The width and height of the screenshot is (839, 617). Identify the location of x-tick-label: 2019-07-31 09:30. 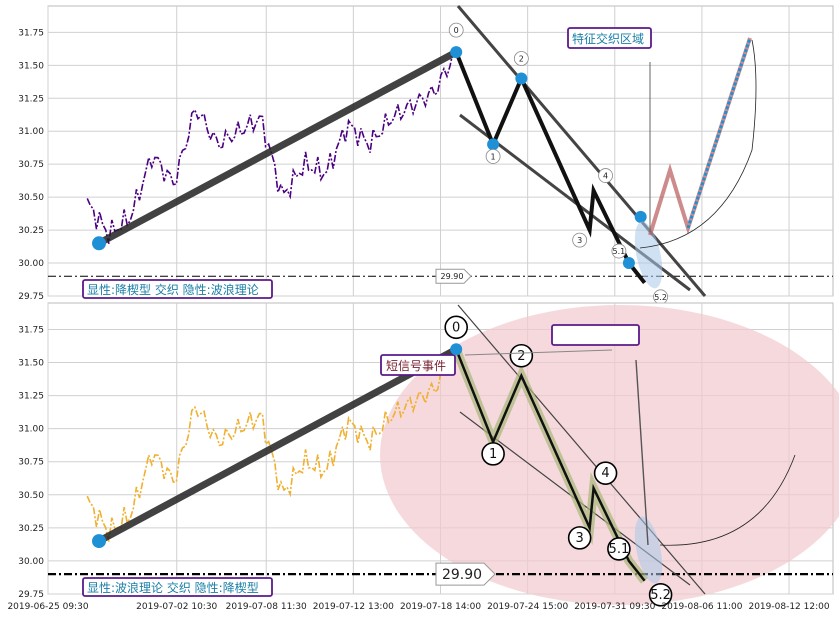
(614, 607).